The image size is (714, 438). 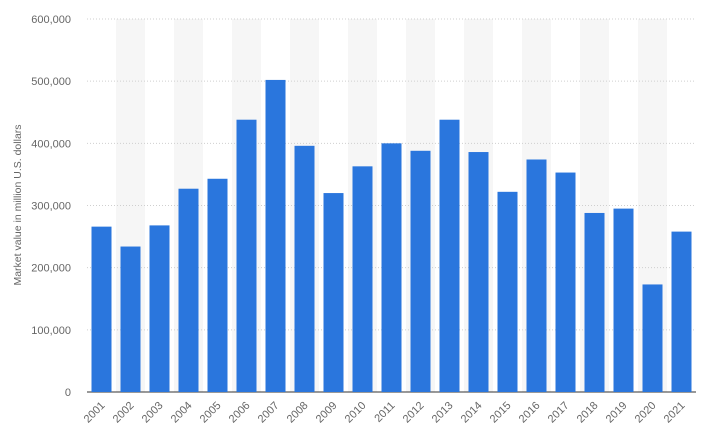 What do you see at coordinates (182, 413) in the screenshot?
I see `x-tick-label: 2004` at bounding box center [182, 413].